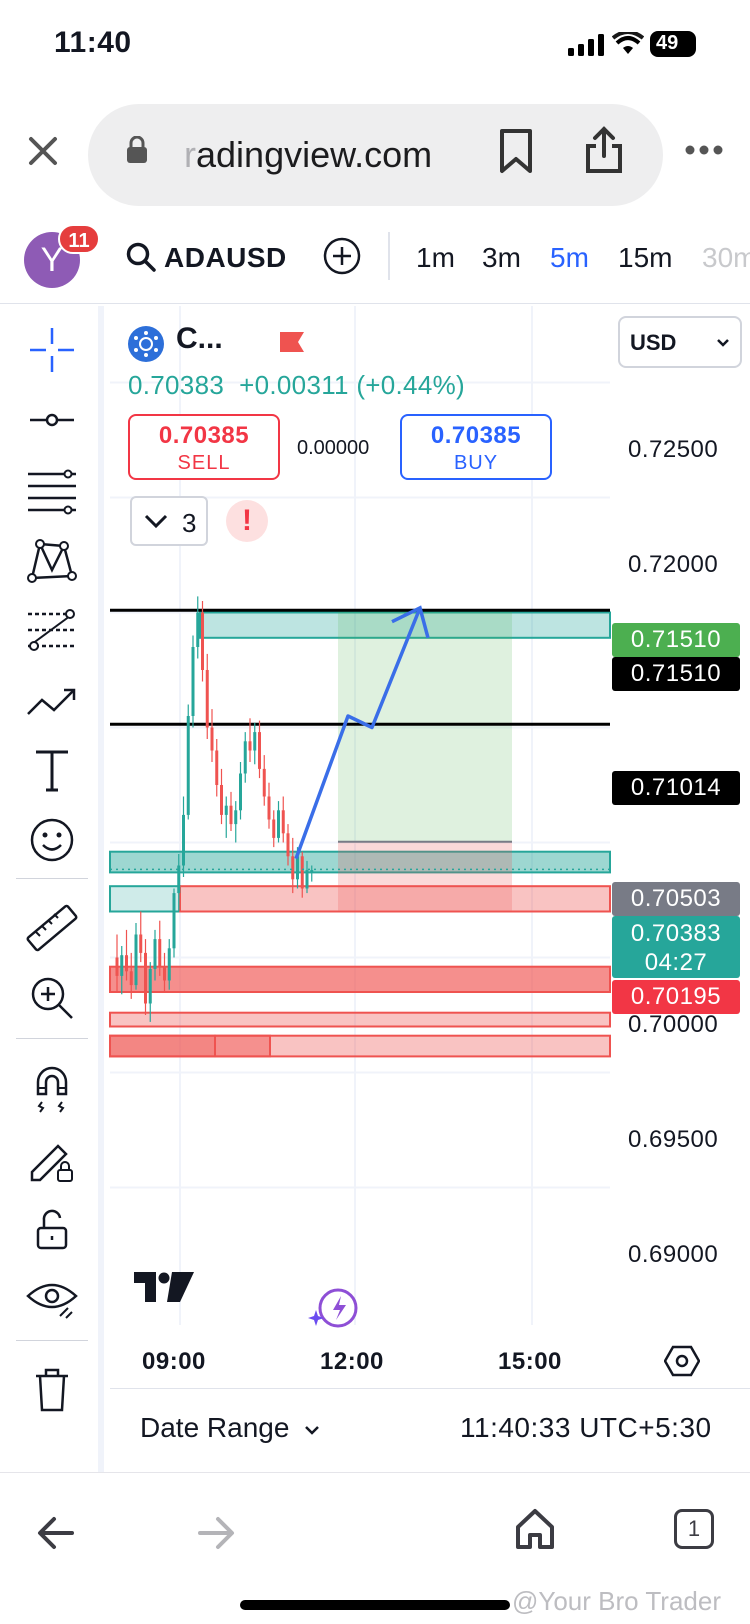 Image resolution: width=750 pixels, height=1624 pixels. Describe the element at coordinates (586, 1427) in the screenshot. I see `chart-clock: 11:40:33 UTC+5:30` at that location.